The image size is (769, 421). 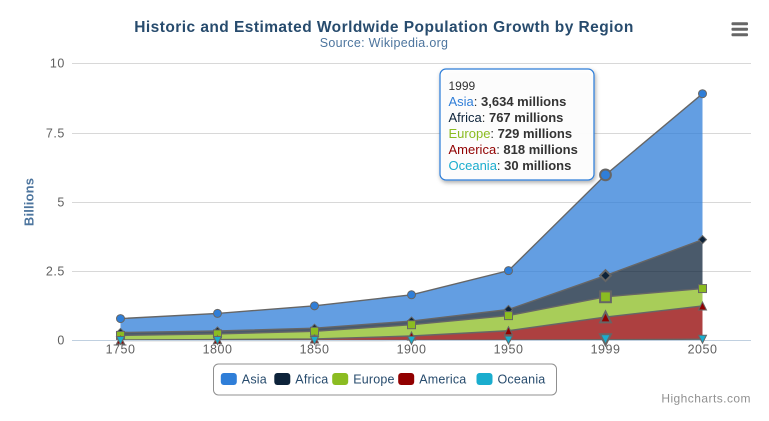 I want to click on svg-text: Europe: 729 millions, so click(x=511, y=133).